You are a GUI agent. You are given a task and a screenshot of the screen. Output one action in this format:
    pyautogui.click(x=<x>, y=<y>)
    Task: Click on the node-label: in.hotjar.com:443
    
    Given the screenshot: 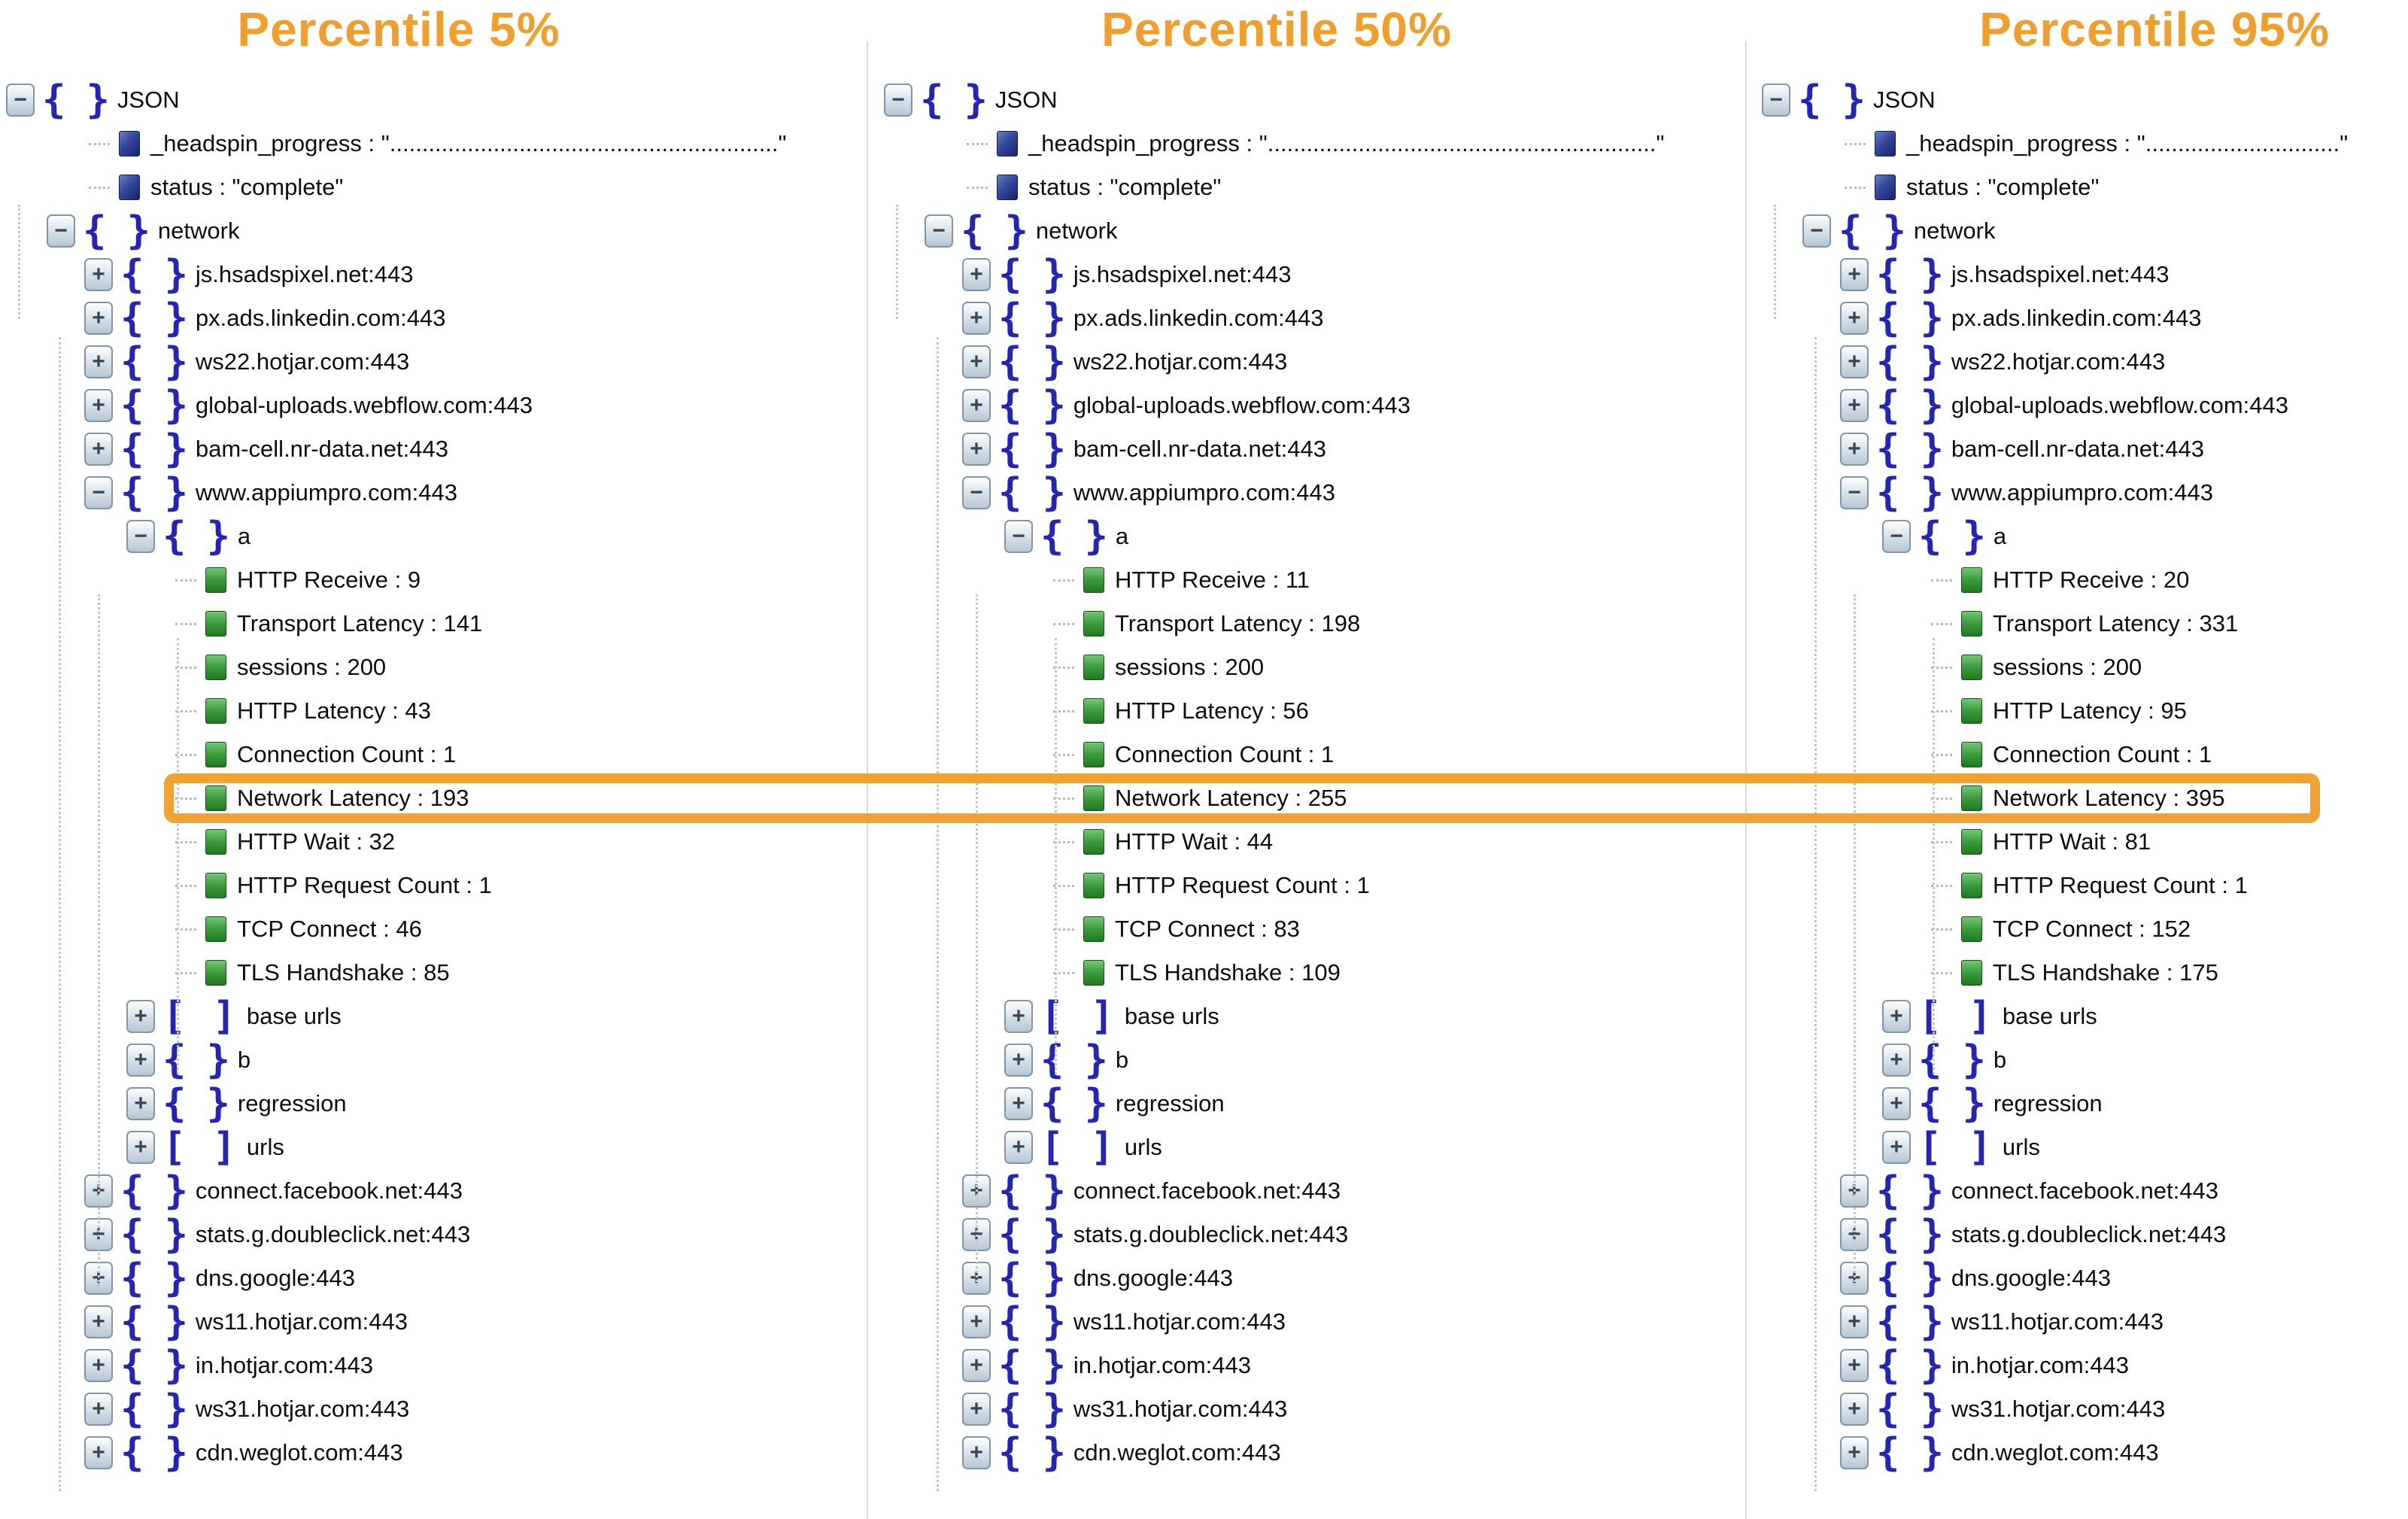 What is the action you would take?
    pyautogui.click(x=284, y=1365)
    